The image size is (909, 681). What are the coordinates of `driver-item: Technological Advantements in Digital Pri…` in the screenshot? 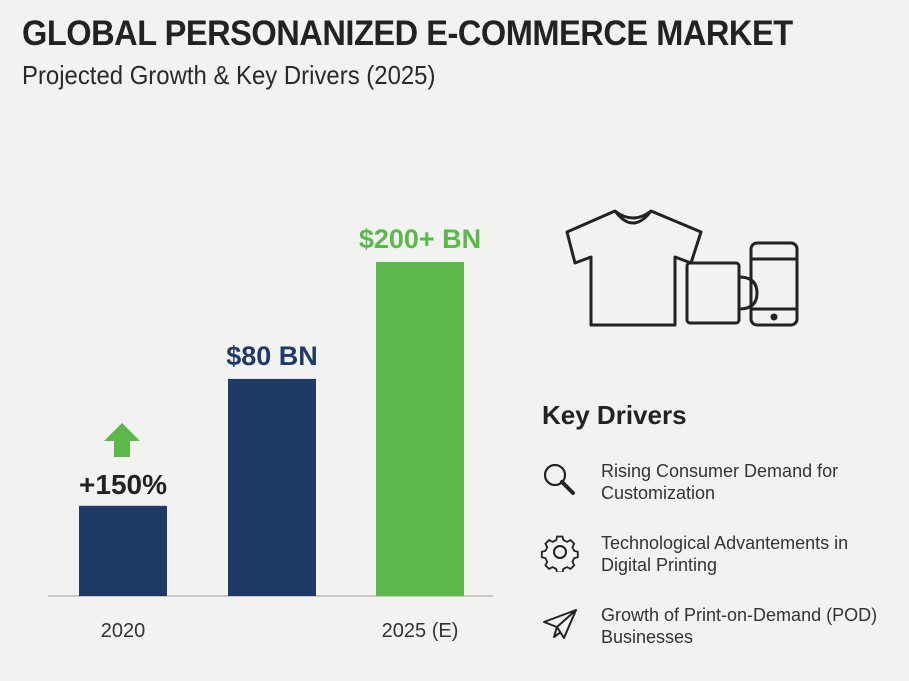 It's located at (720, 557).